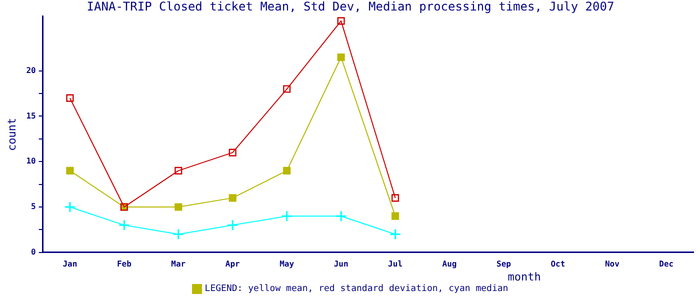  Describe the element at coordinates (11, 134) in the screenshot. I see `y-axis-title: count` at that location.